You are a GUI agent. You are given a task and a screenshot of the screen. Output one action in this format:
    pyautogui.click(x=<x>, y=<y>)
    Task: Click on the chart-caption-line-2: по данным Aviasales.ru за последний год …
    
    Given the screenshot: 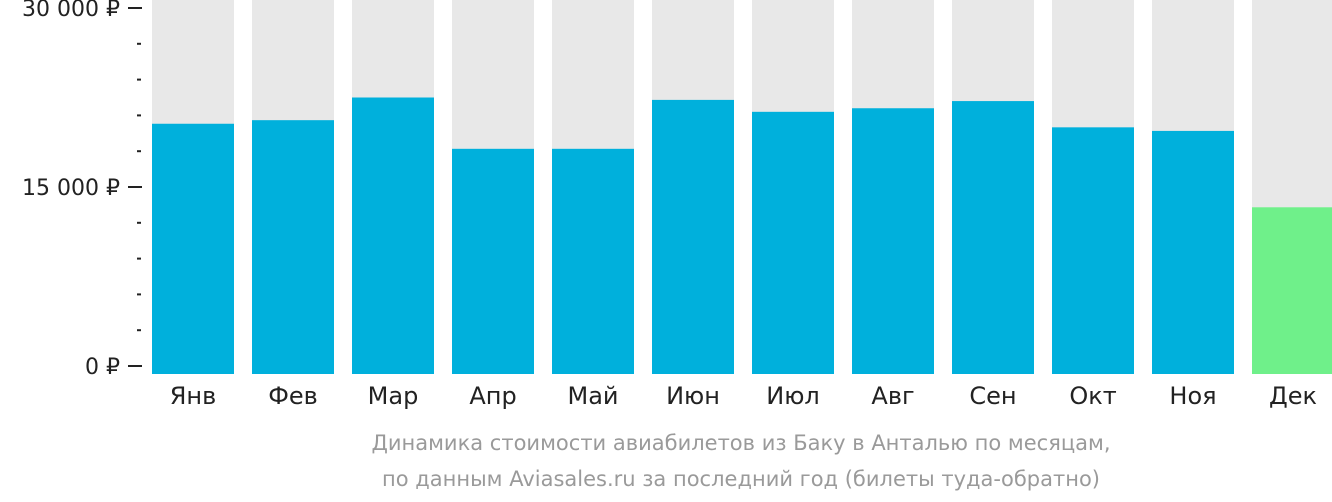 What is the action you would take?
    pyautogui.click(x=741, y=479)
    